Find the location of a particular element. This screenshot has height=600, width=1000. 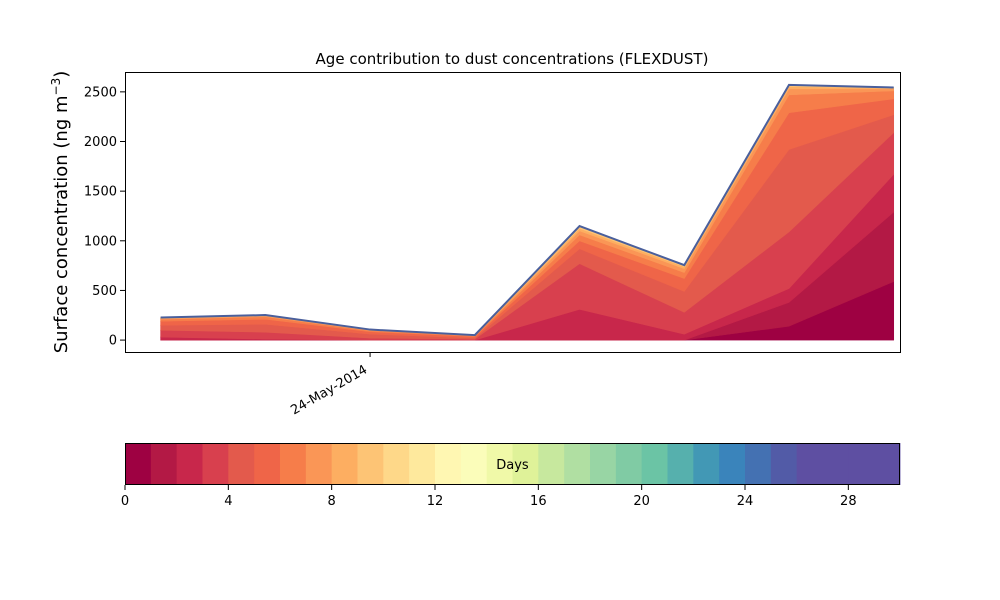

y-tick-label: 1500 is located at coordinates (100, 192).